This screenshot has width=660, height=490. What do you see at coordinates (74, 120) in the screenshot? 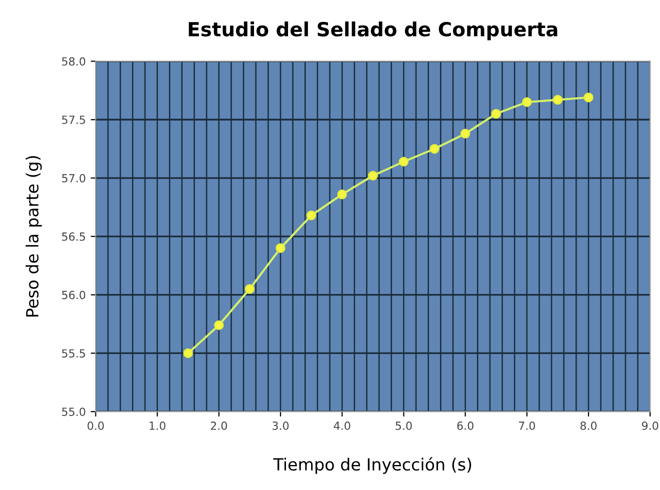
I see `y-tick-label: 57.5` at bounding box center [74, 120].